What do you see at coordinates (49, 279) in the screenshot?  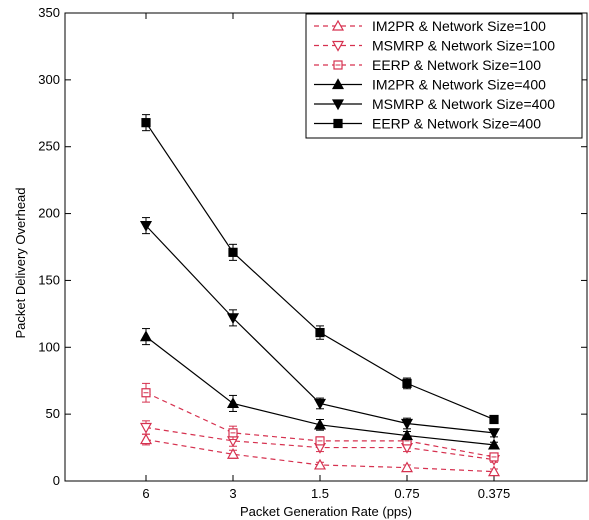 I see `y-tick-label: 150` at bounding box center [49, 279].